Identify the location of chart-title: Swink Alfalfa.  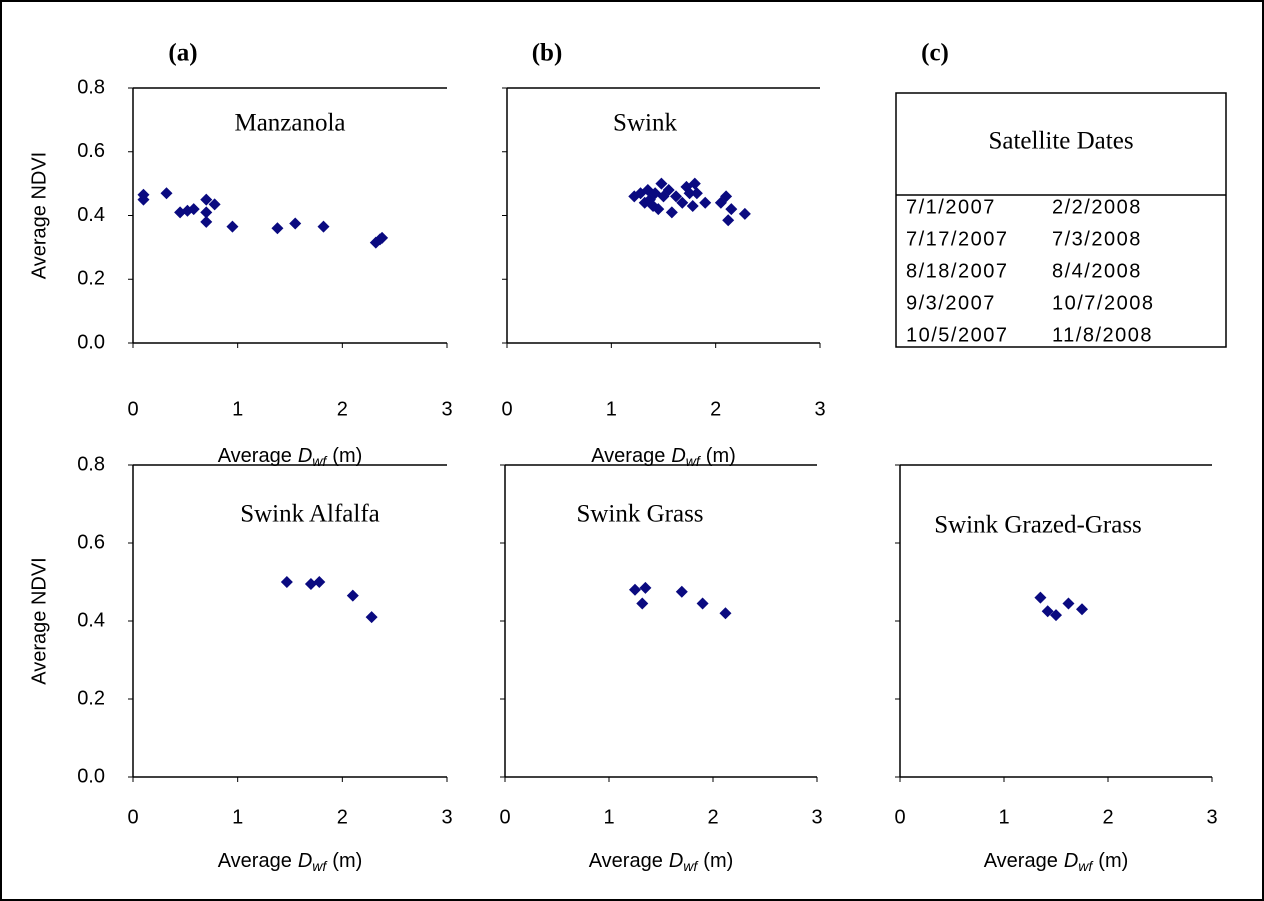
(310, 514).